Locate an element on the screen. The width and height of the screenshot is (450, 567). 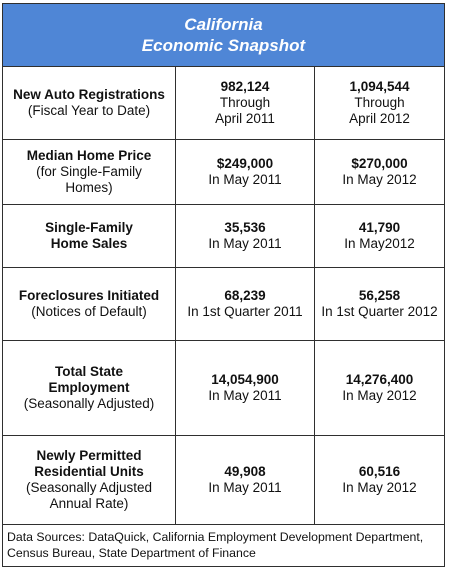
col2-cell: 60,516 In May 2012 is located at coordinates (379, 480).